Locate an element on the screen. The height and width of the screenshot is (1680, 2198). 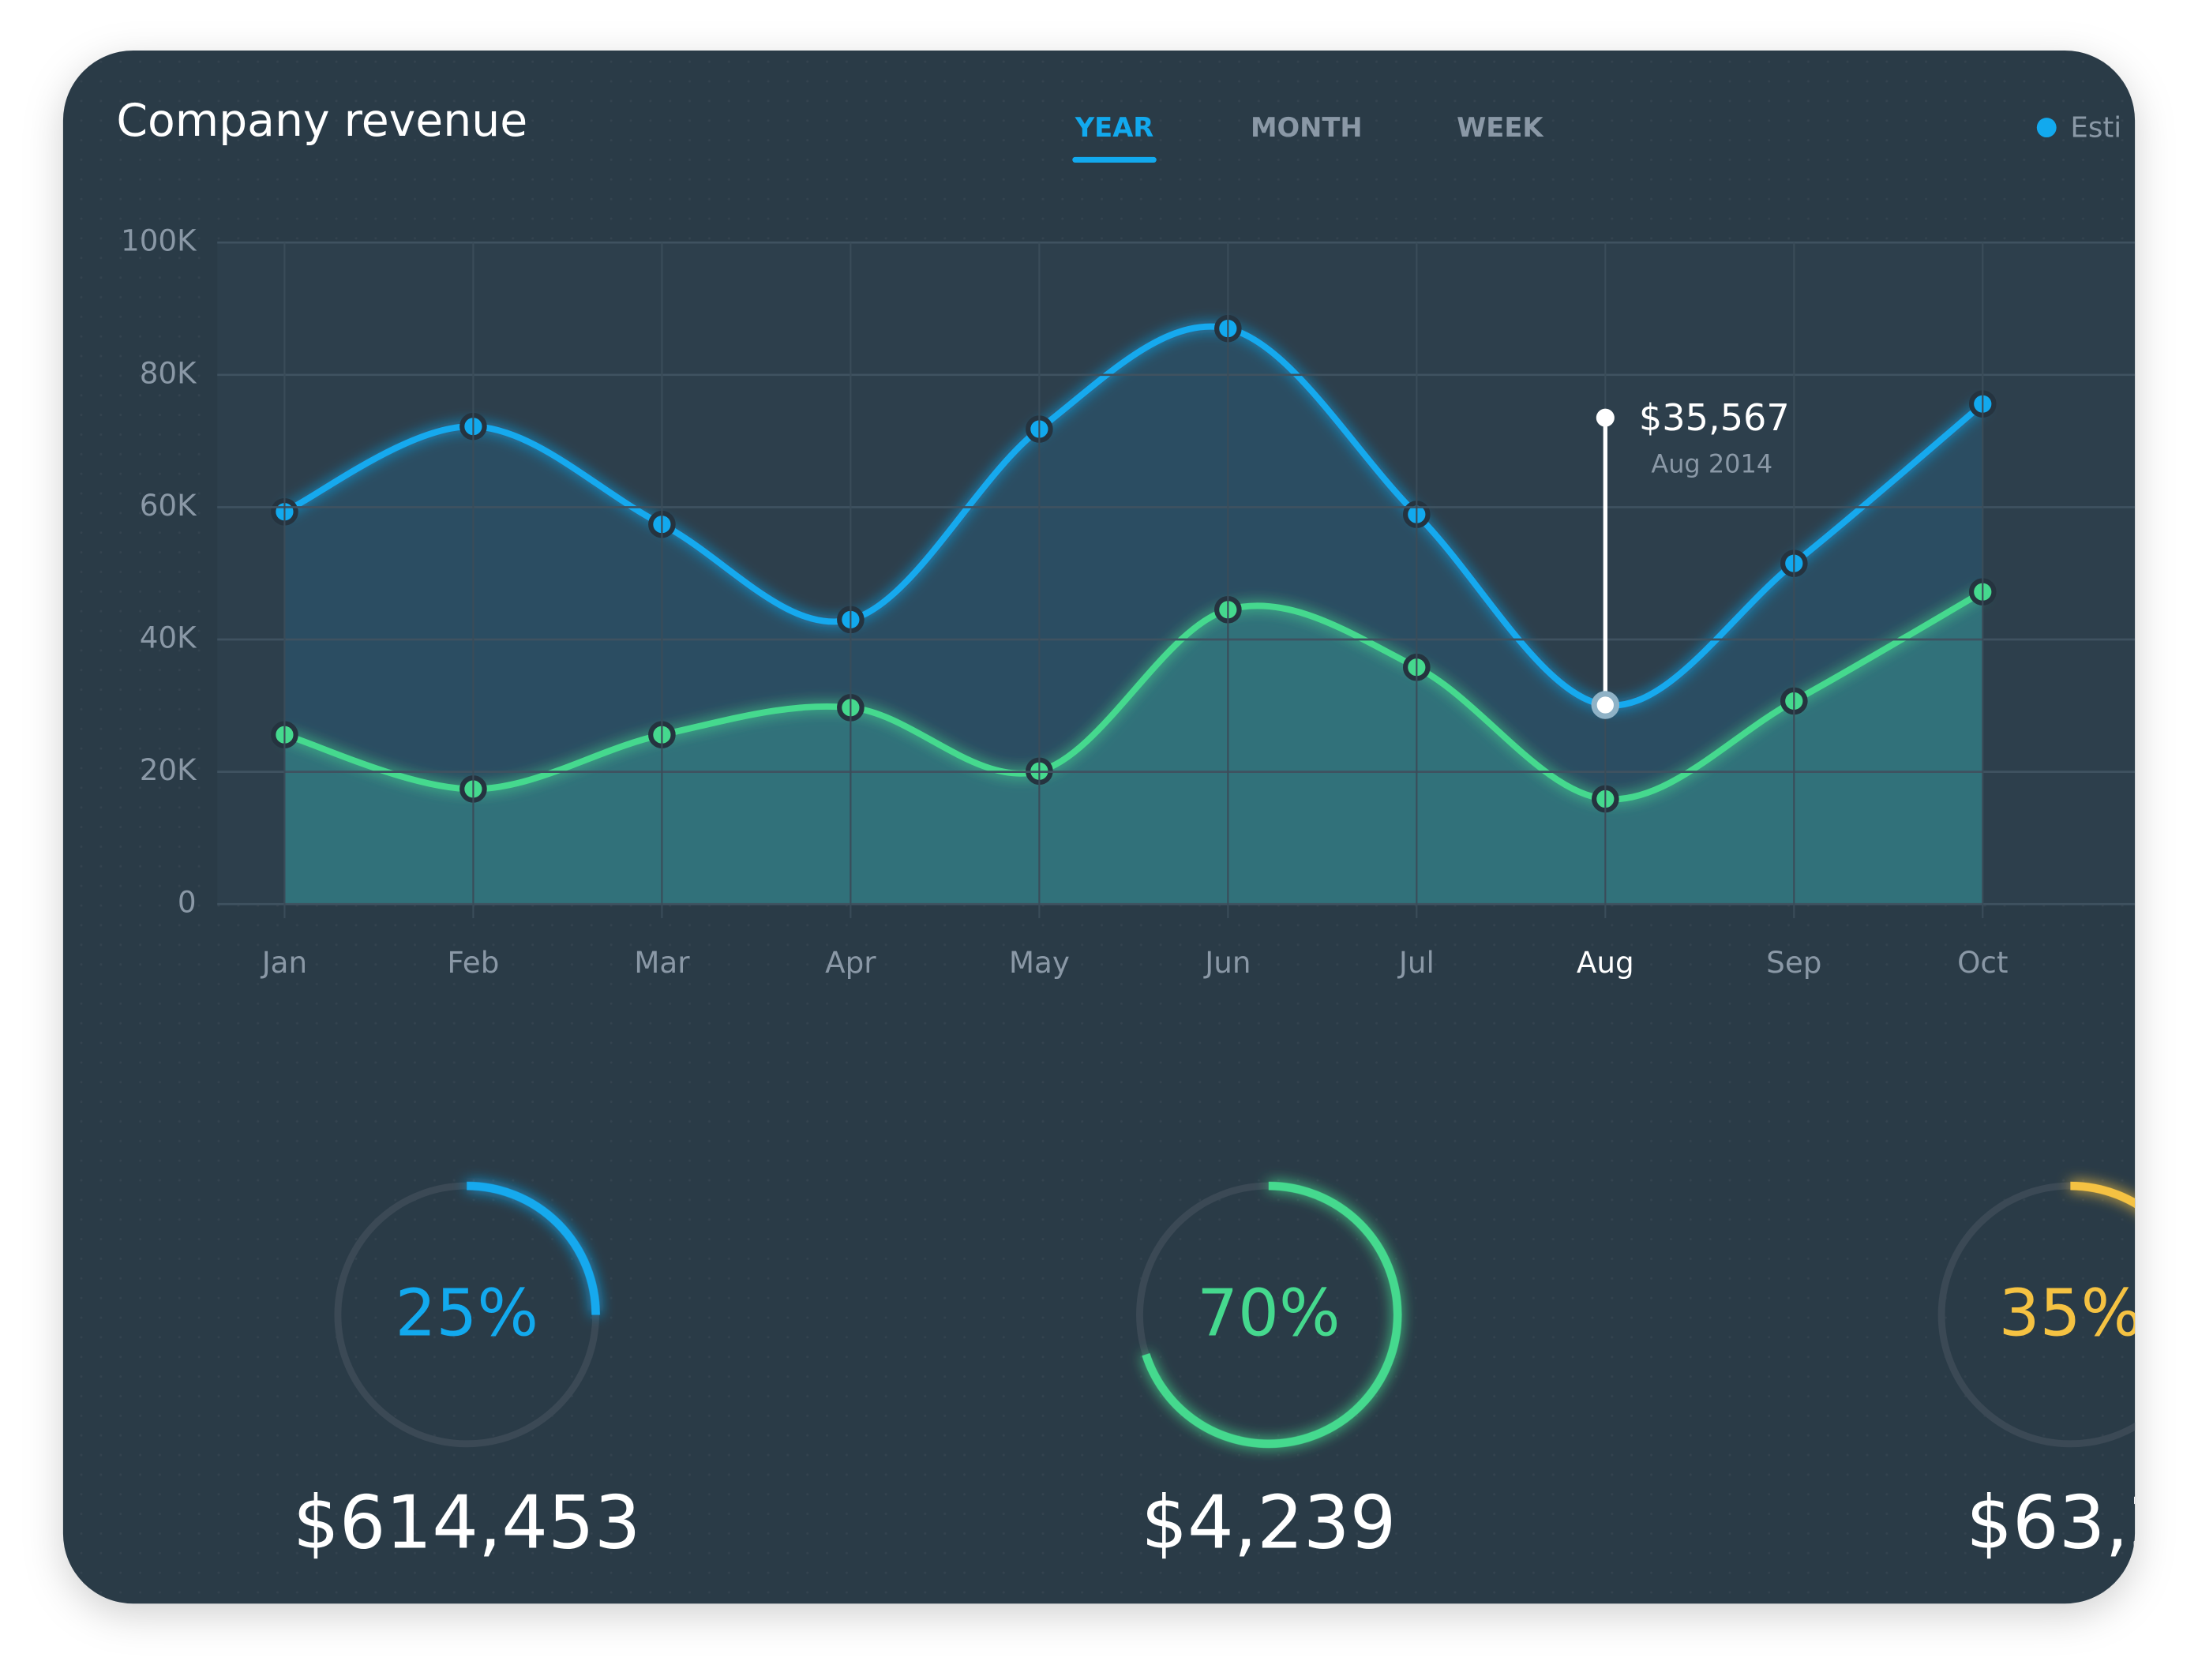
series-line is located at coordinates (1134, 696).